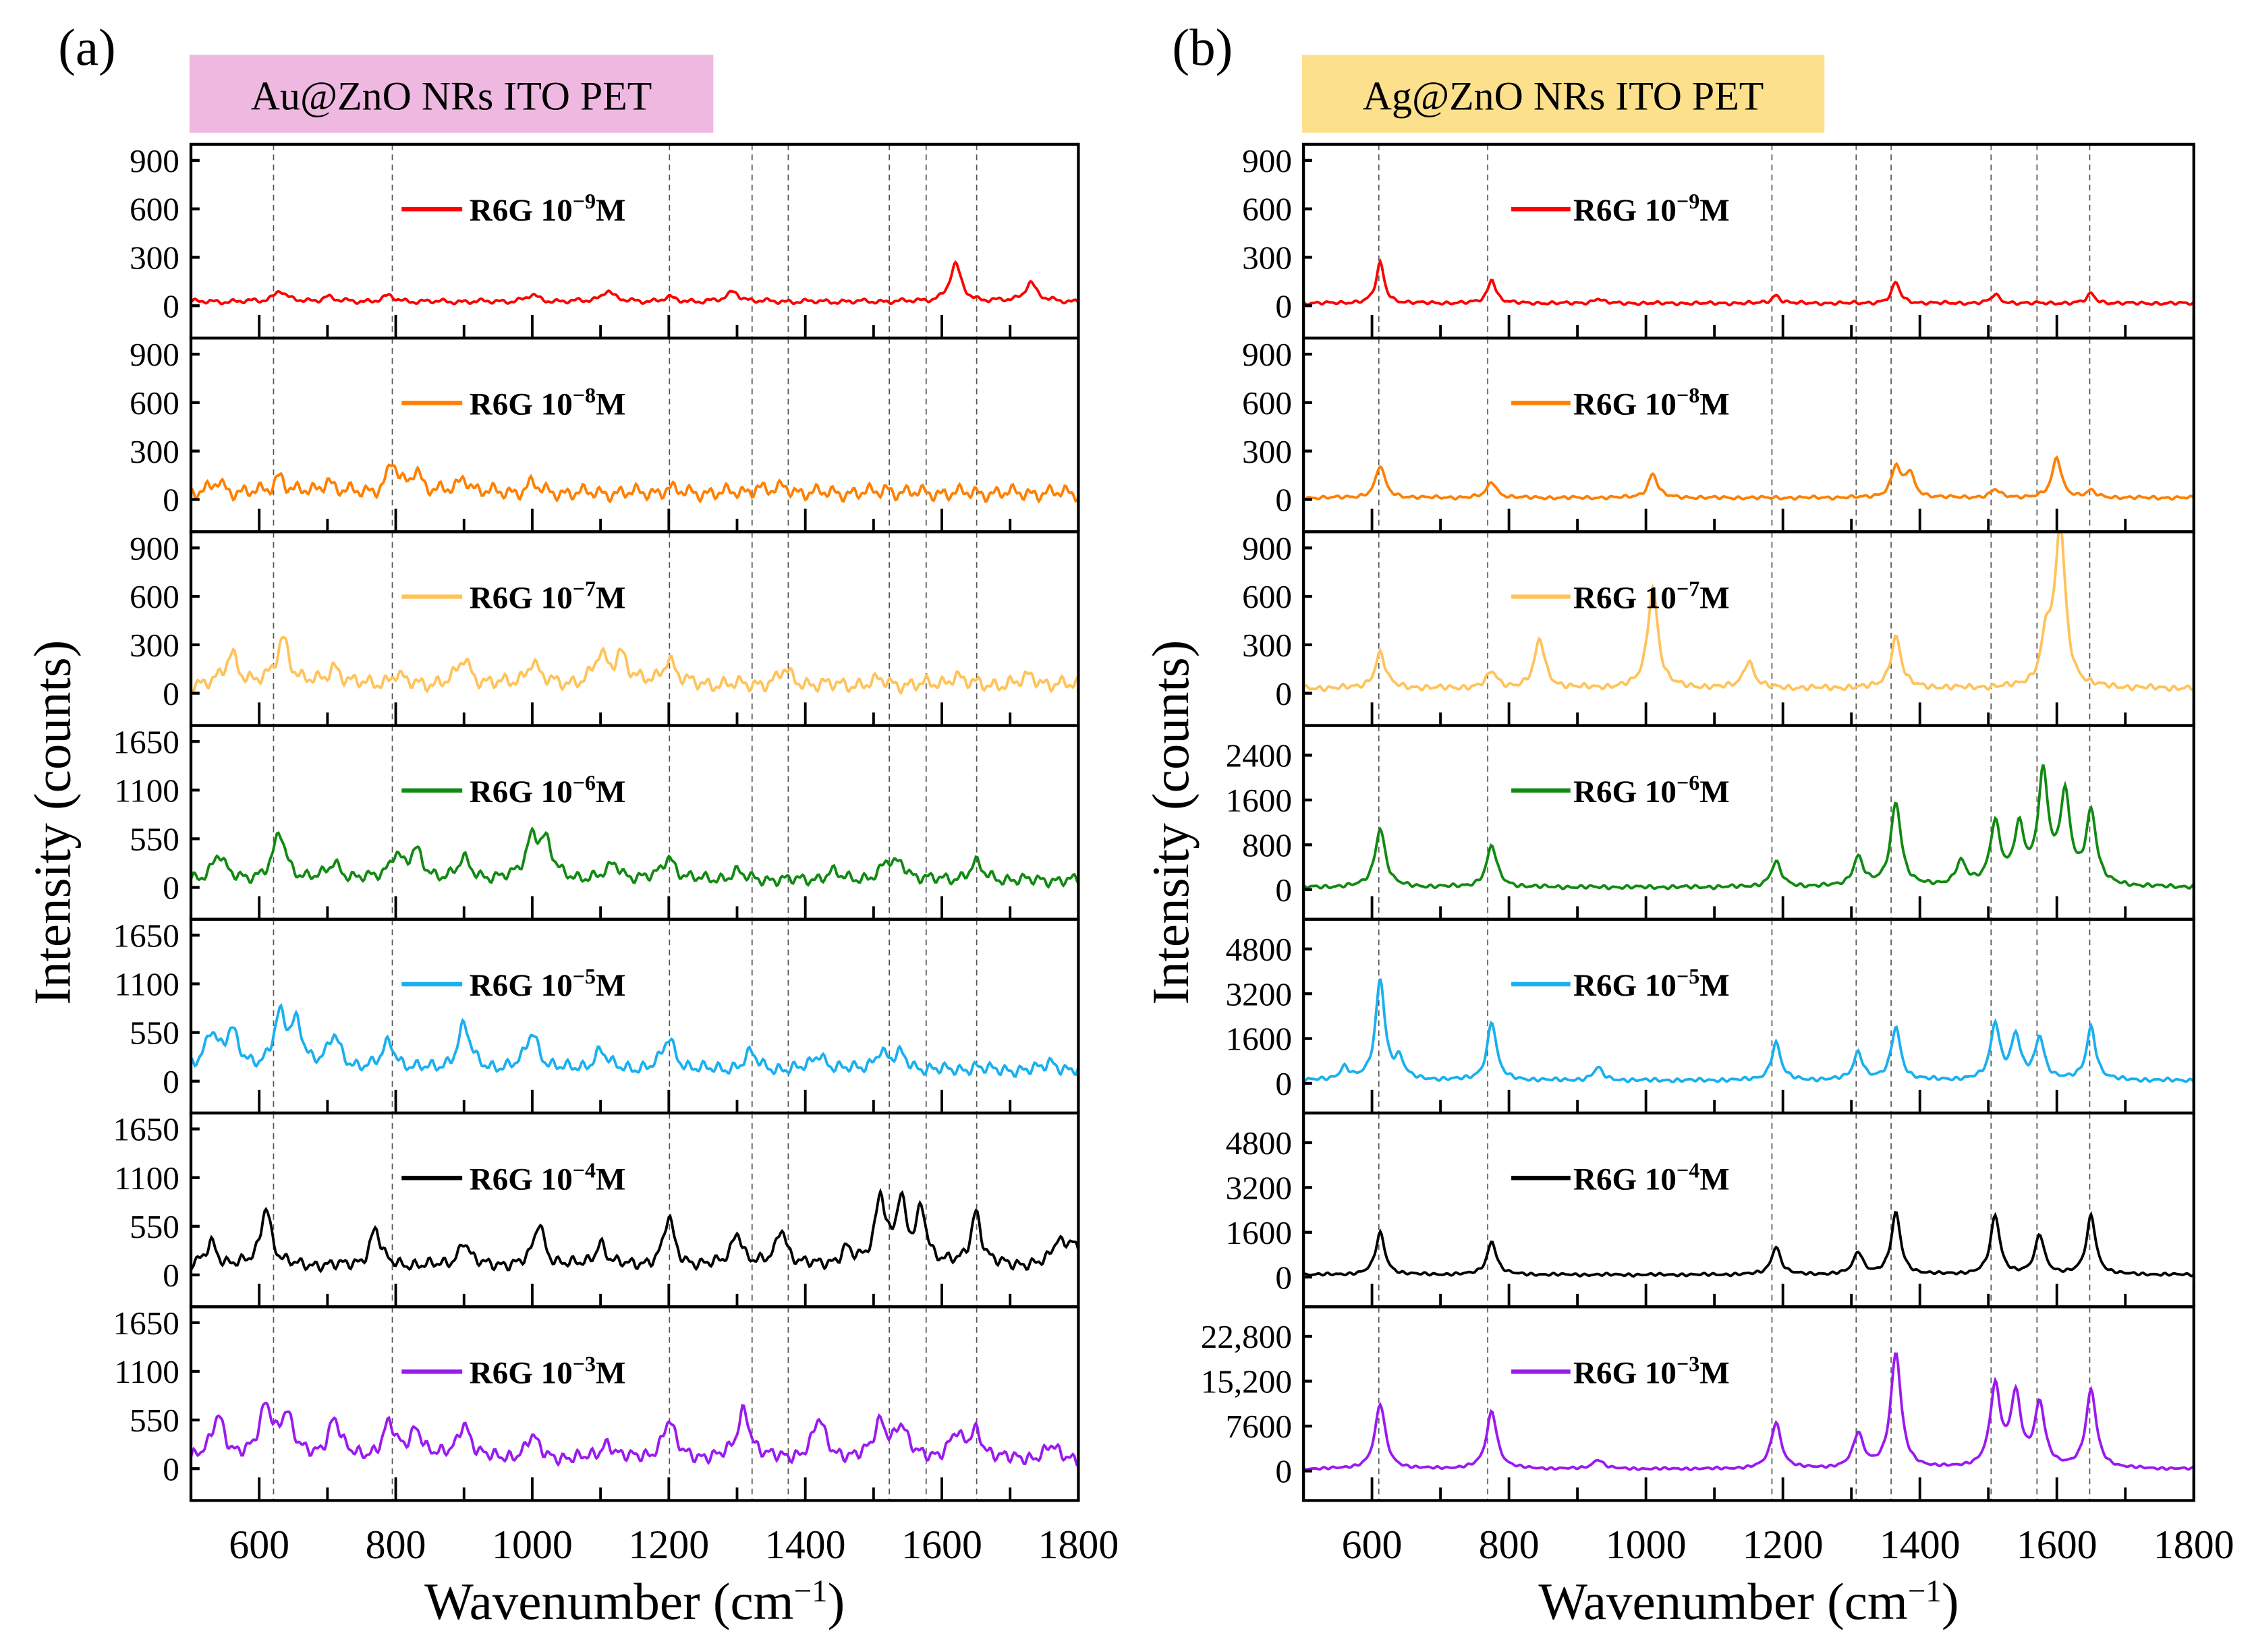 The width and height of the screenshot is (2252, 1652). I want to click on chart-title: Au@ZnO NRs ITO PET, so click(451, 96).